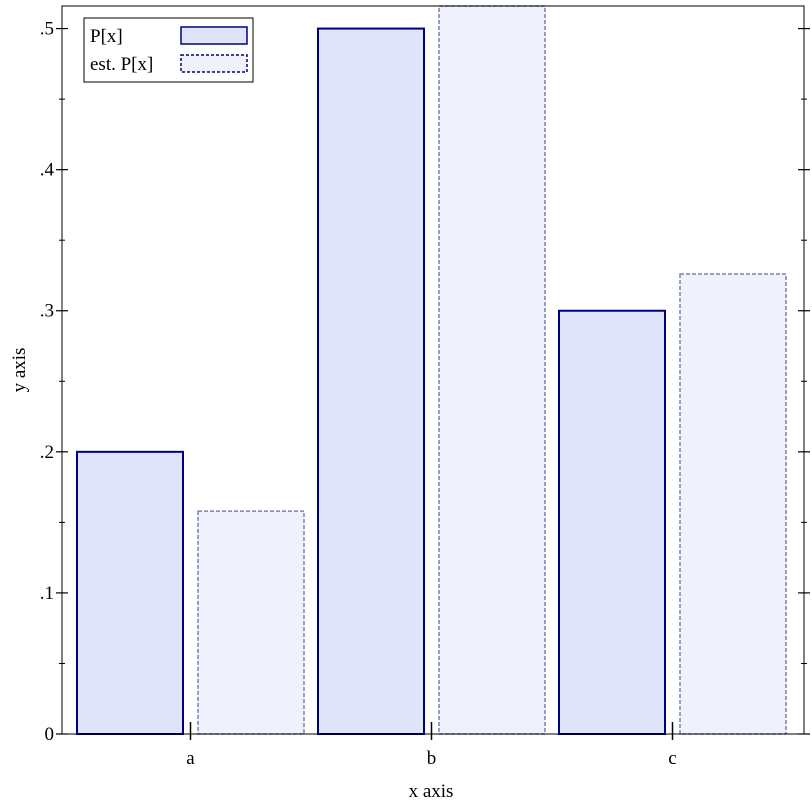  What do you see at coordinates (492, 370) in the screenshot?
I see `bar-est-b` at bounding box center [492, 370].